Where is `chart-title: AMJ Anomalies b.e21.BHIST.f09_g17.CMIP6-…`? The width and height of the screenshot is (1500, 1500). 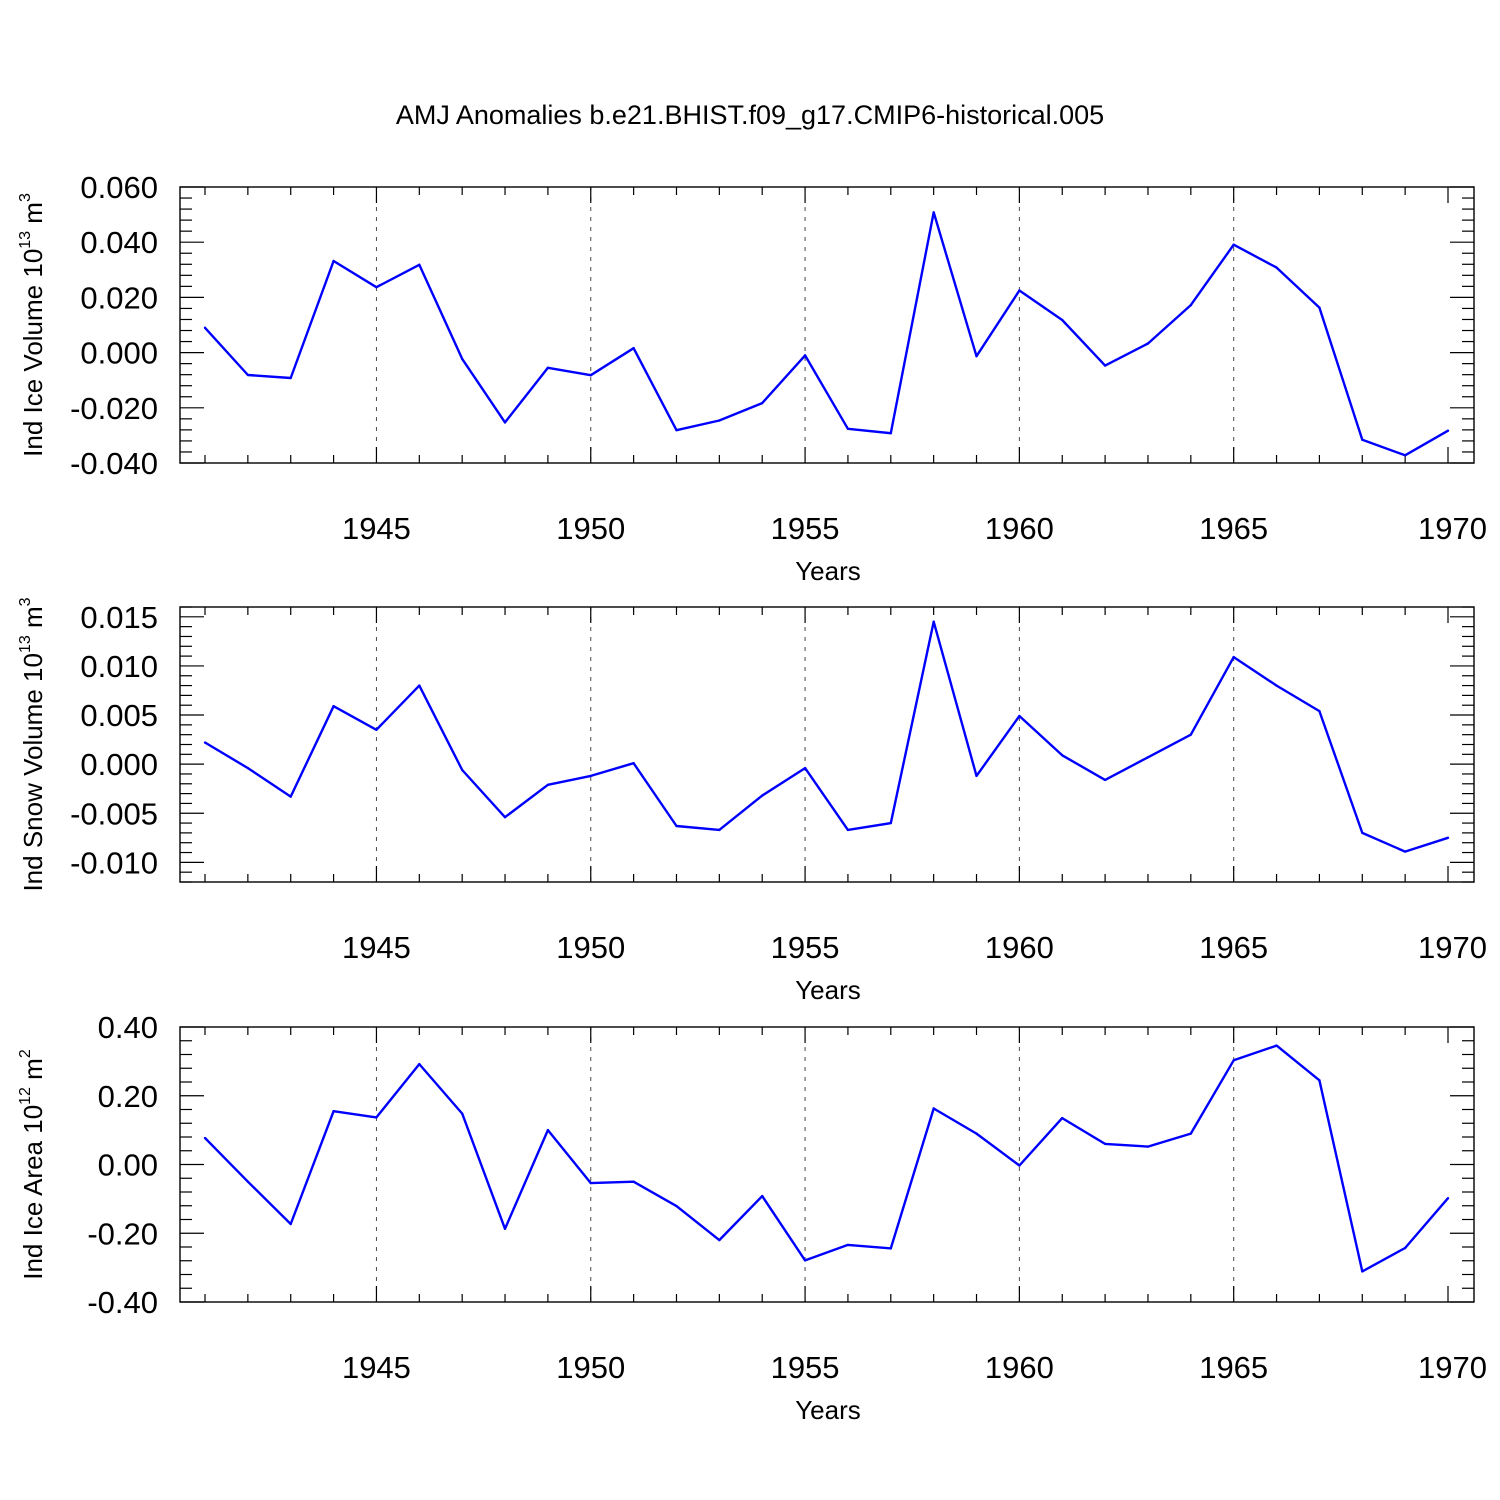
chart-title: AMJ Anomalies b.e21.BHIST.f09_g17.CMIP6-… is located at coordinates (750, 115).